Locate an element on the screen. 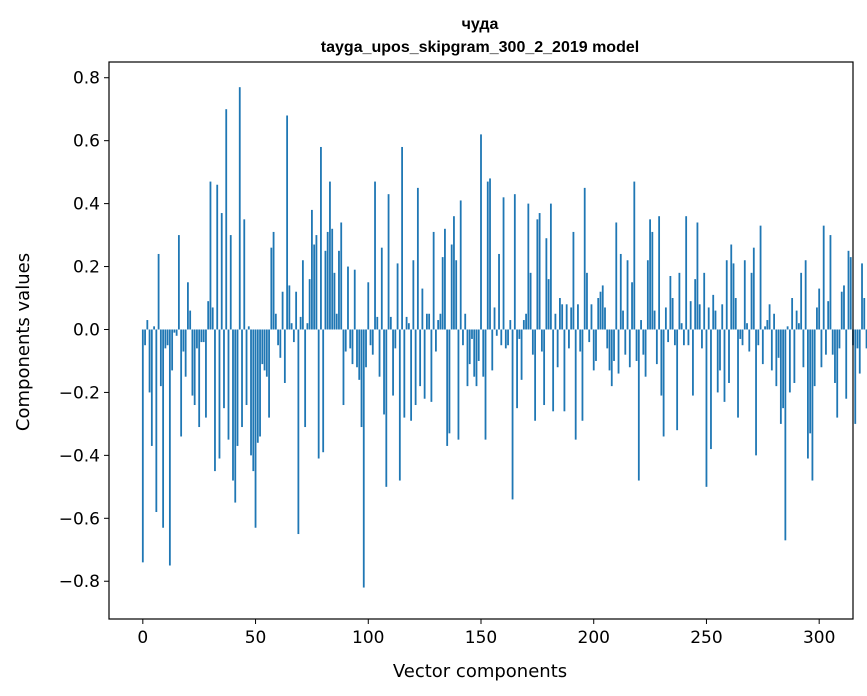  chart-subtitle: tayga_upos_skipgram_300_2_2019 model is located at coordinates (480, 47).